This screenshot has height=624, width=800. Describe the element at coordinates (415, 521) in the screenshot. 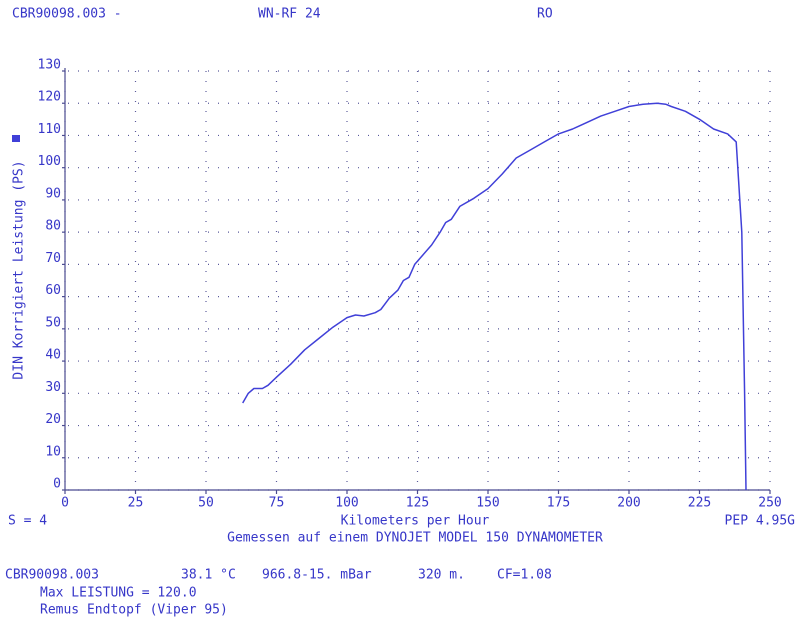

I see `x-axis-label: Kilometers per Hour` at that location.